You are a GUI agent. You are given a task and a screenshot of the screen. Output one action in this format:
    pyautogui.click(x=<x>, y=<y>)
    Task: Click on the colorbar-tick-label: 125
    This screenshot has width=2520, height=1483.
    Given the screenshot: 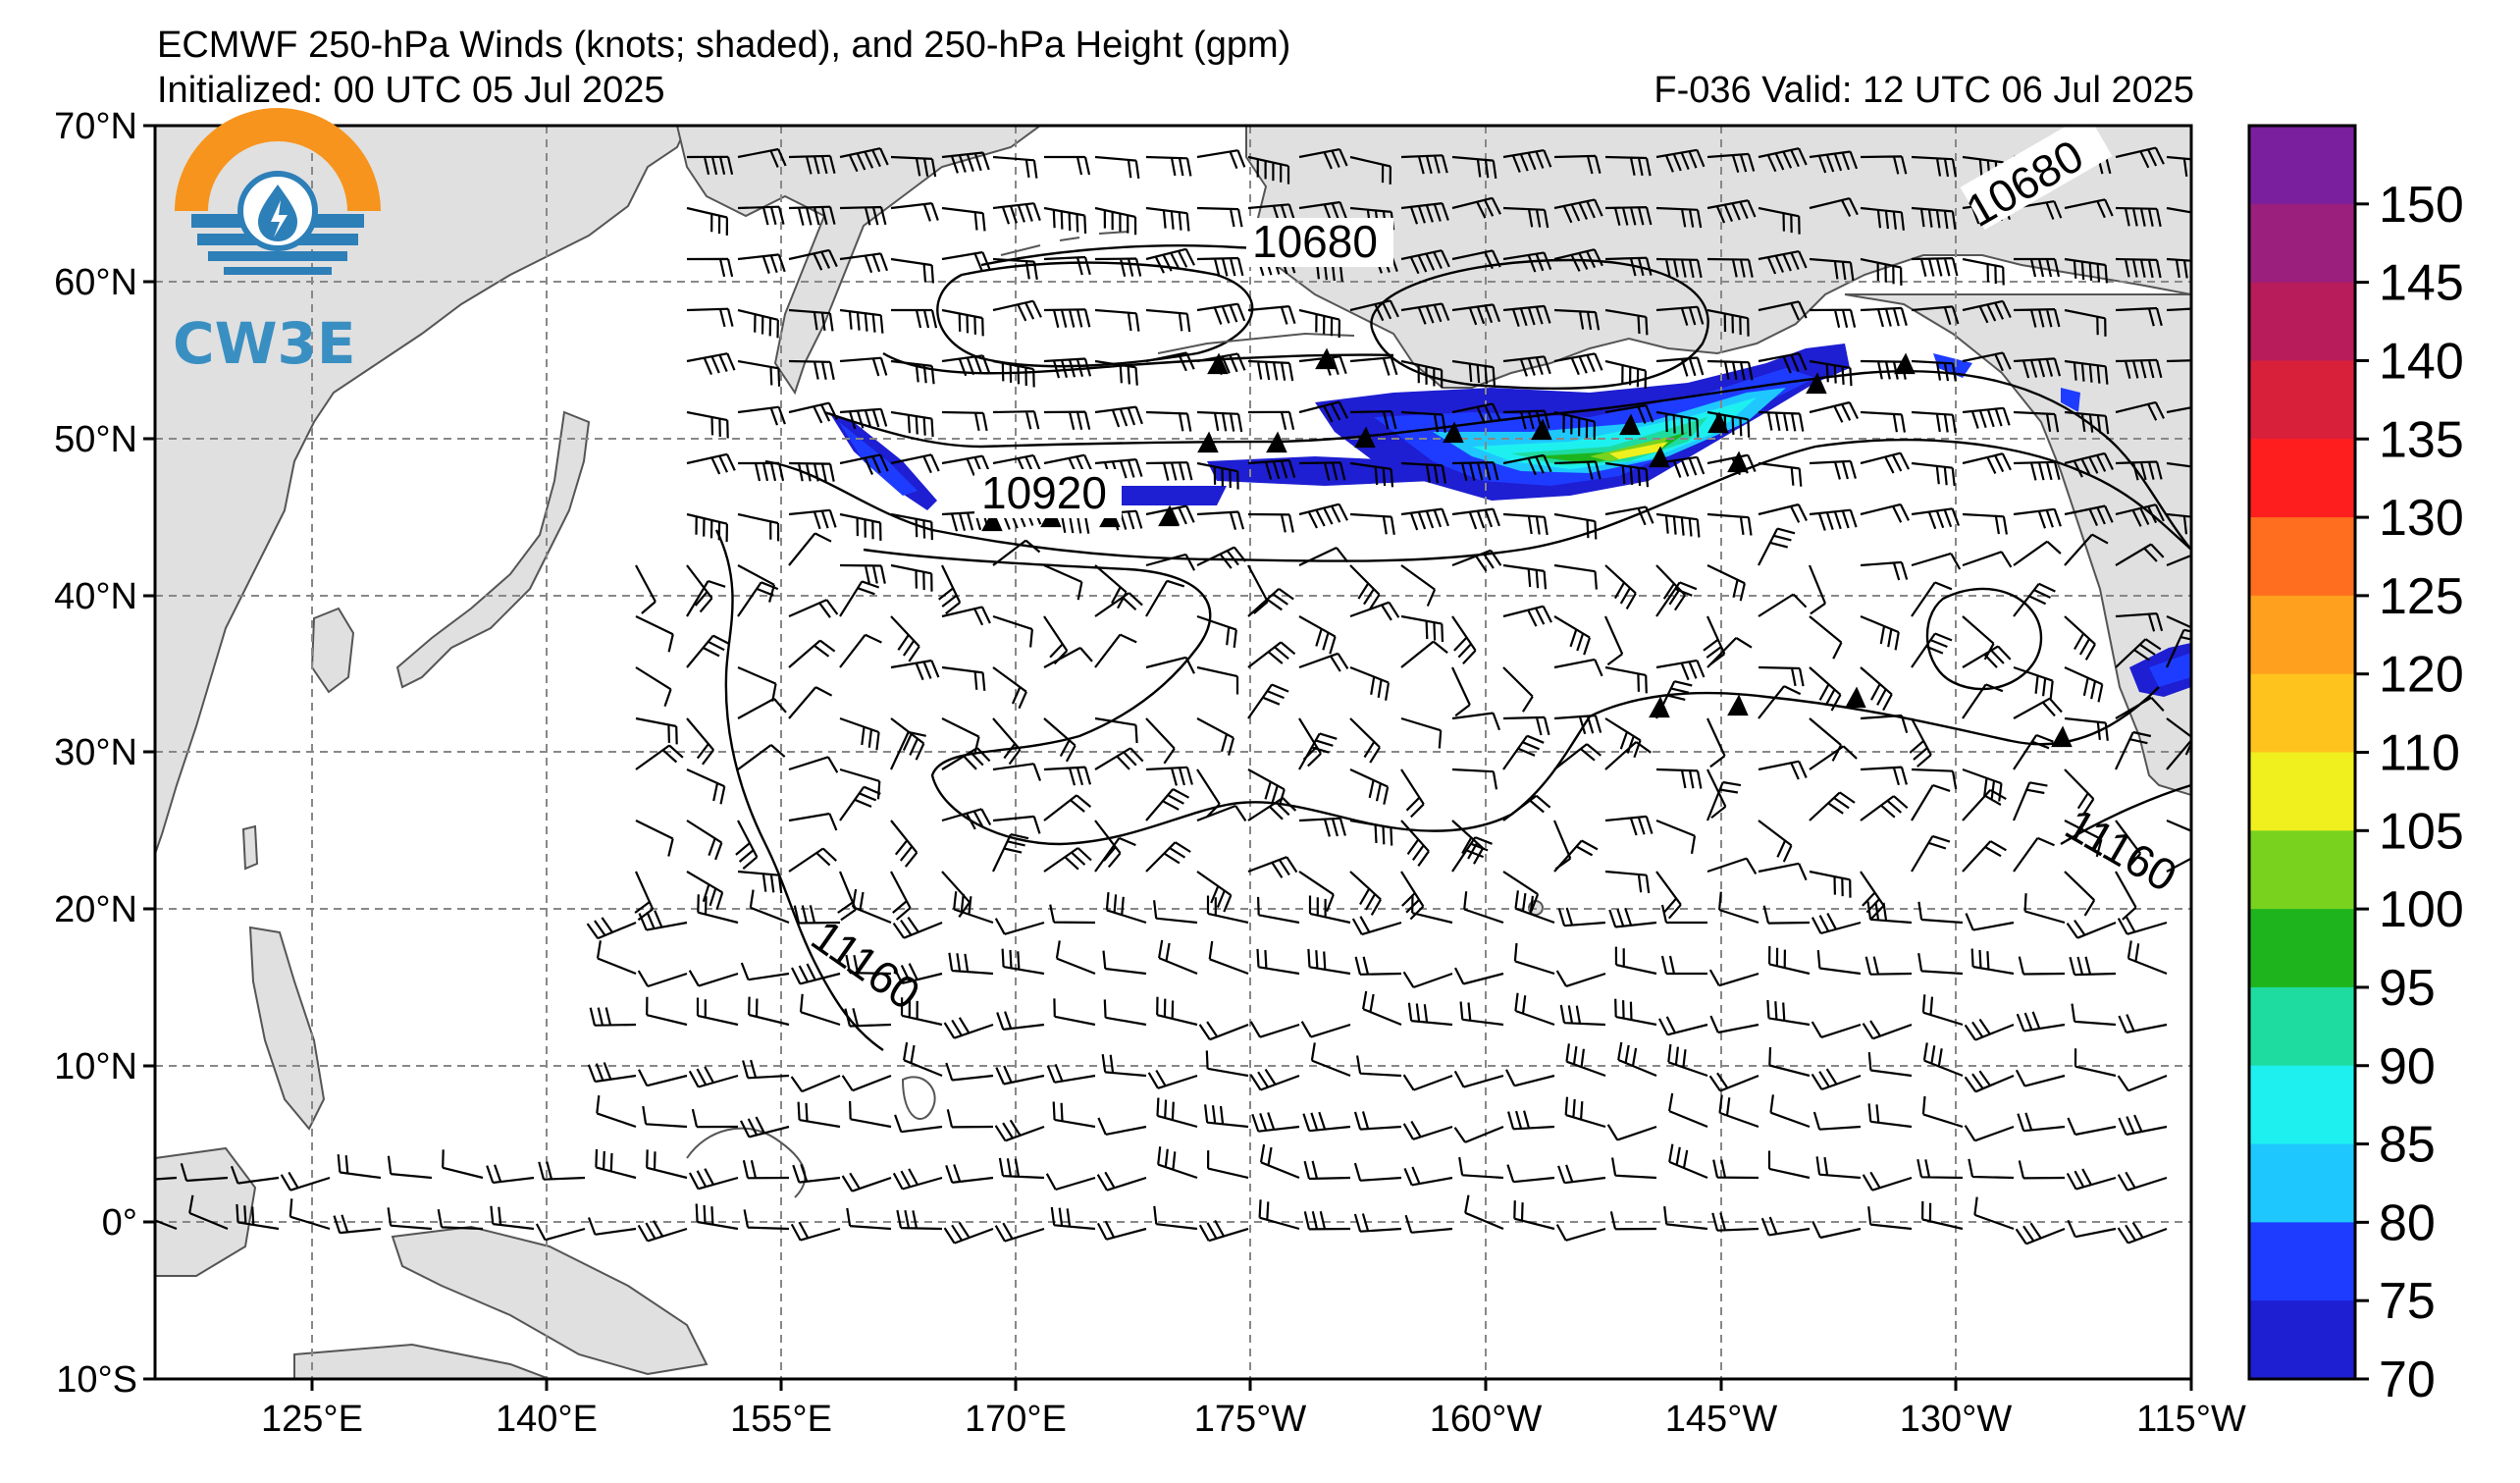 What is the action you would take?
    pyautogui.click(x=2421, y=596)
    